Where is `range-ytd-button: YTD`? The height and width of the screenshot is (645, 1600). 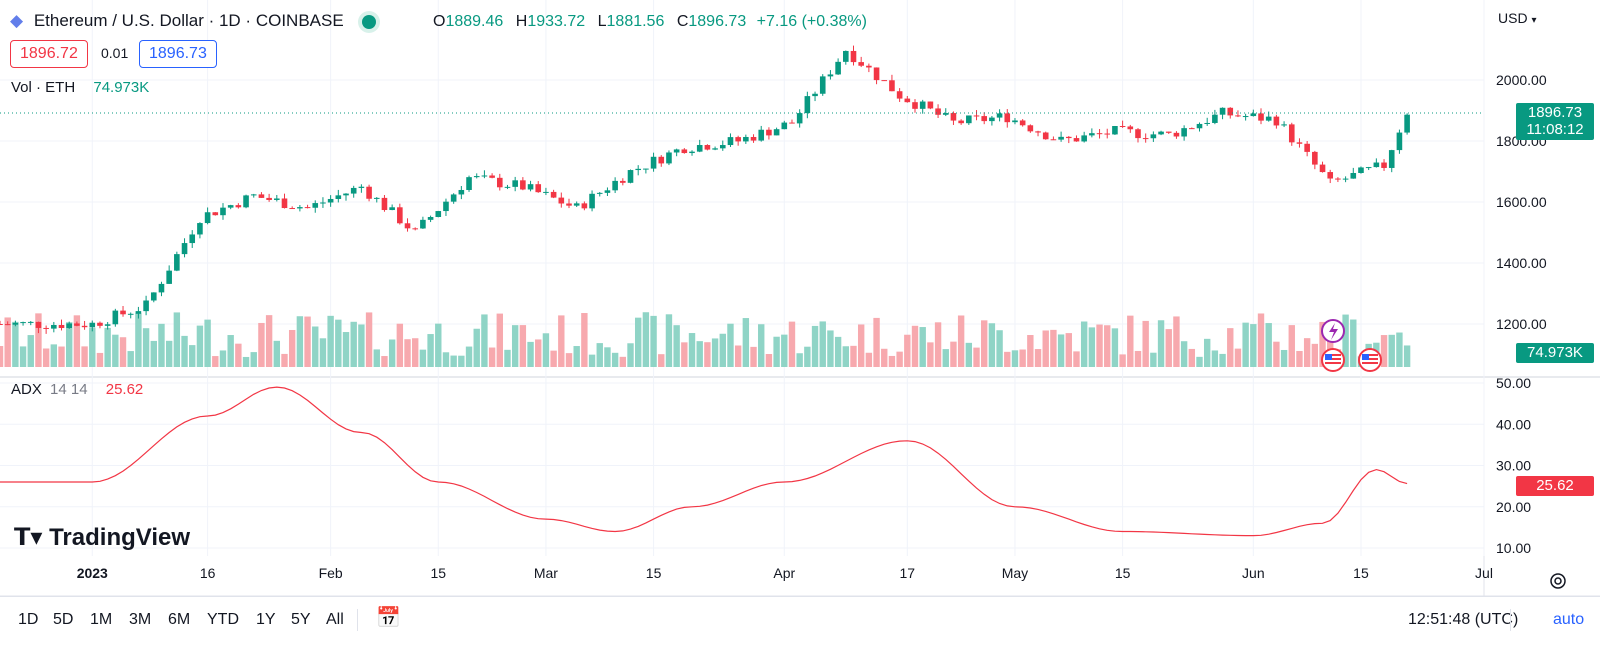 range-ytd-button: YTD is located at coordinates (223, 619).